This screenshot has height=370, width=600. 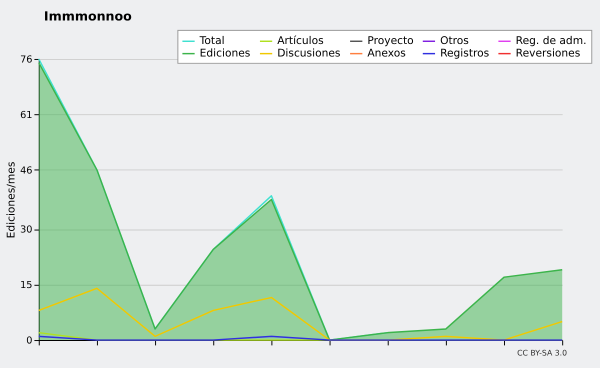 What do you see at coordinates (26, 115) in the screenshot?
I see `y-tick-label: 61` at bounding box center [26, 115].